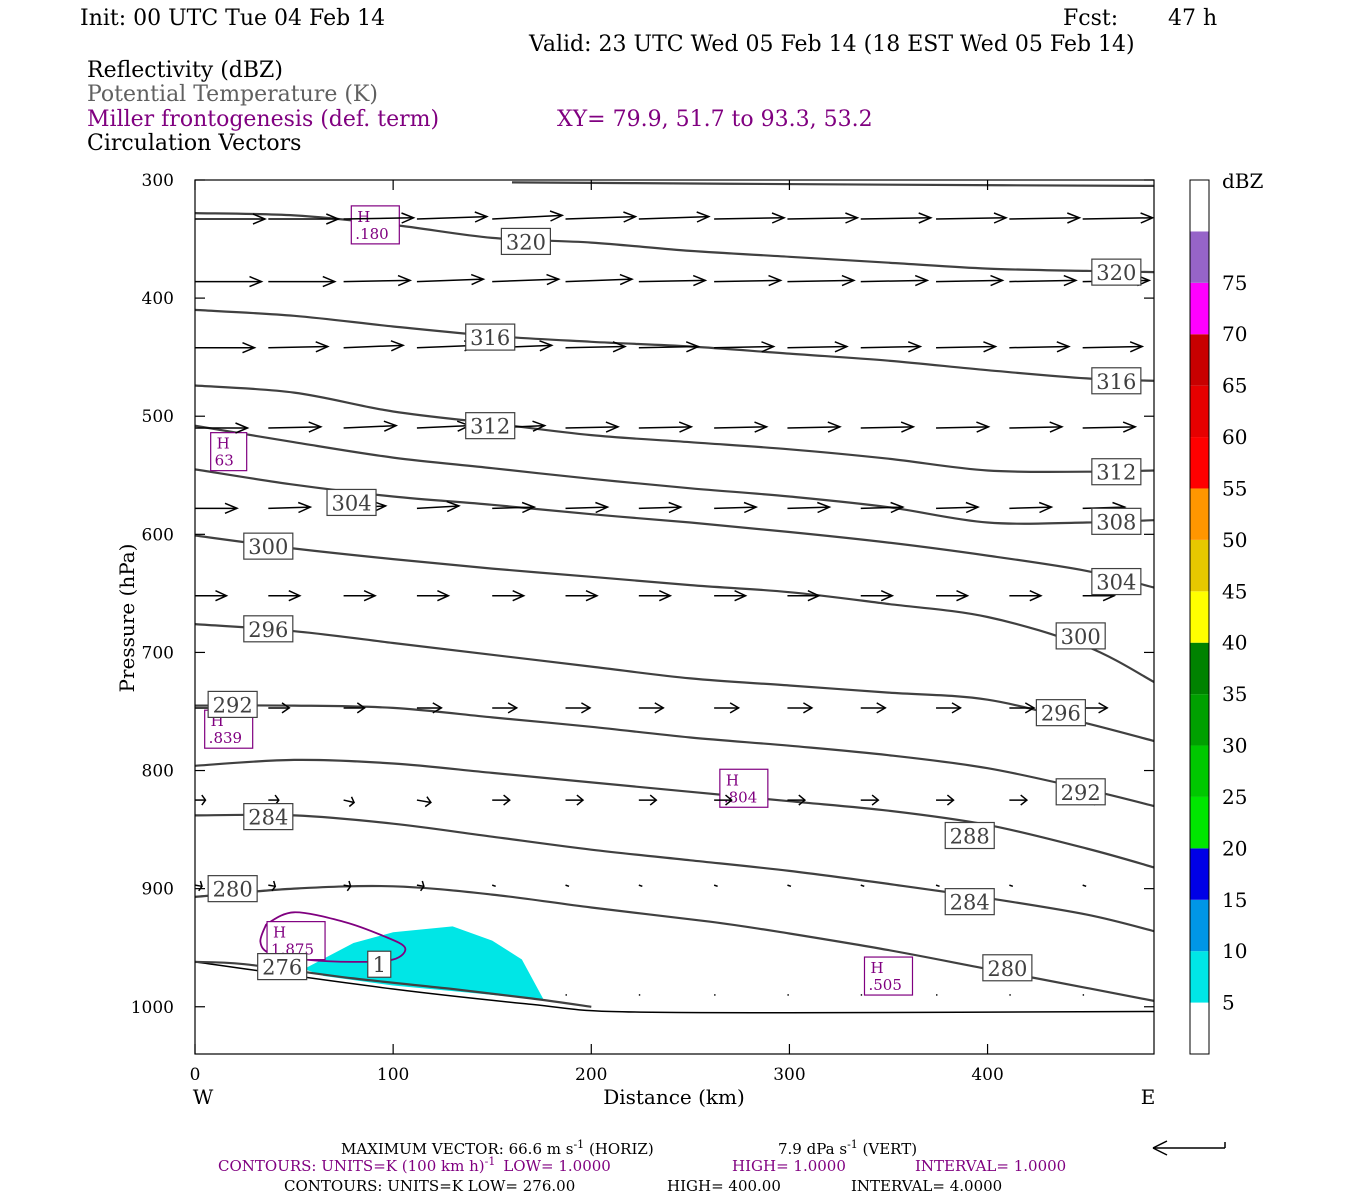 The image size is (1350, 1204). Describe the element at coordinates (1234, 900) in the screenshot. I see `colorbar-label: 15` at that location.